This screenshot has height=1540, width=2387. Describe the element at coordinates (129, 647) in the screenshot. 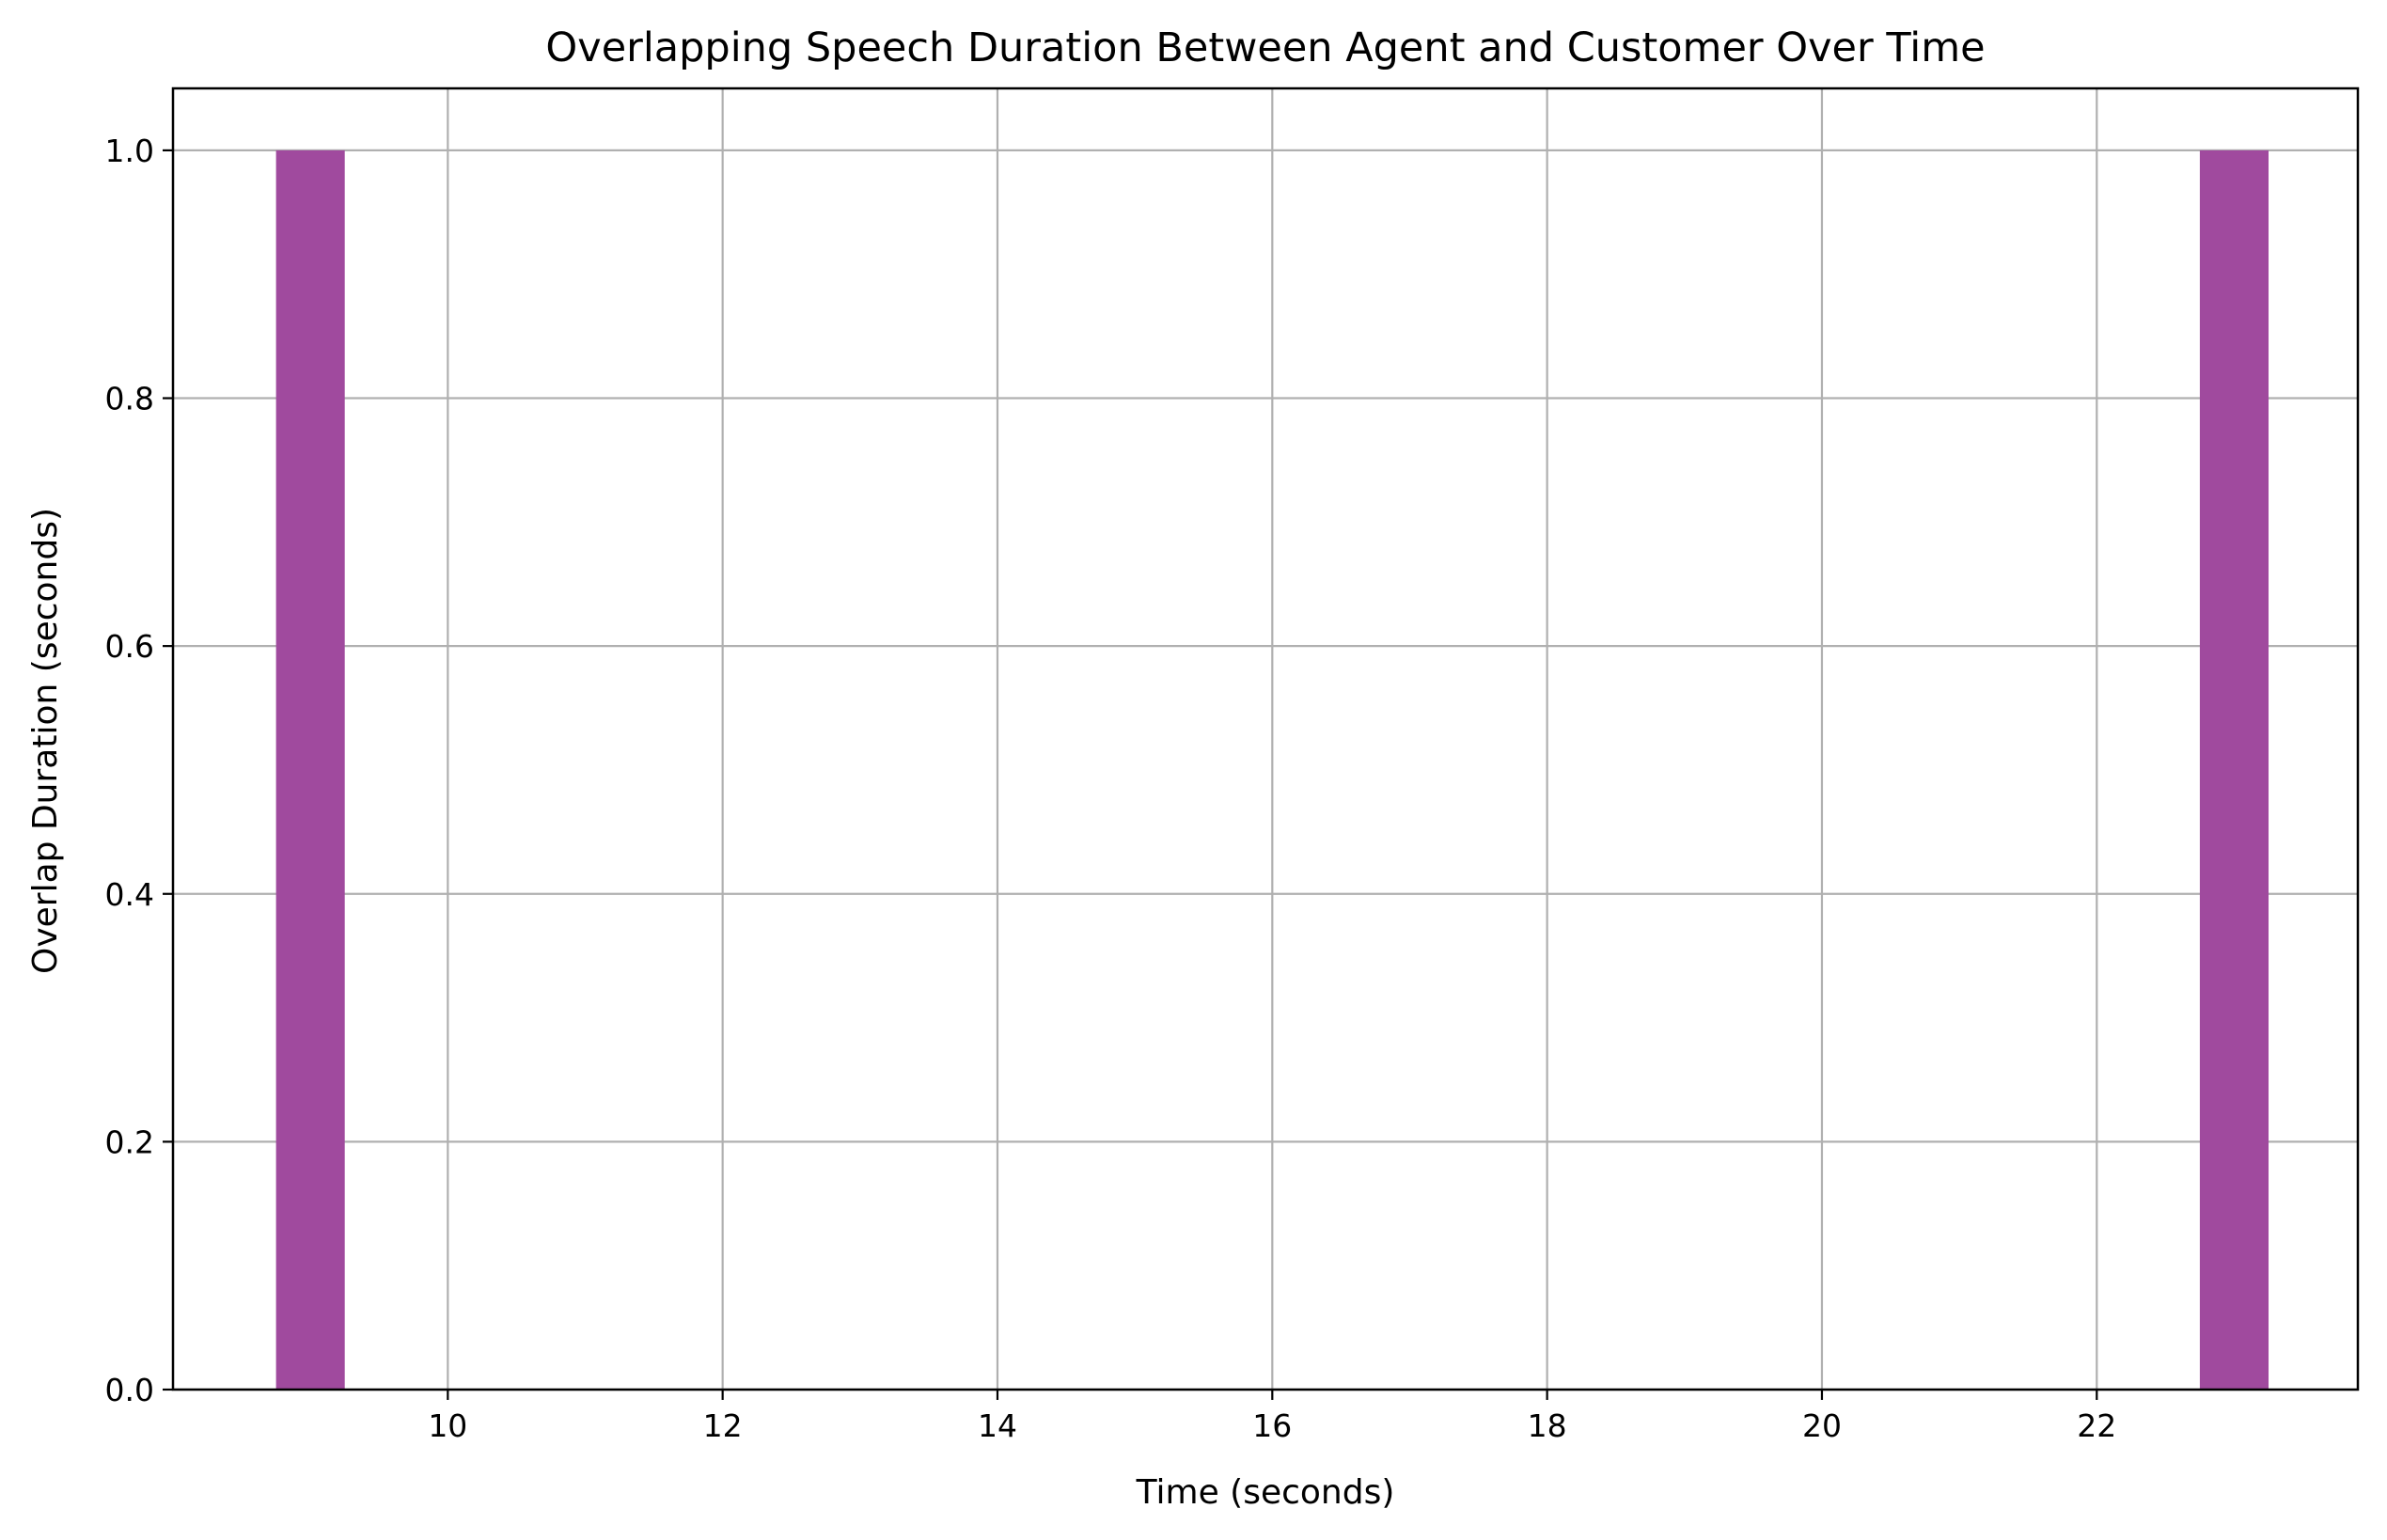

I see `y-tick-label: 0.6` at that location.